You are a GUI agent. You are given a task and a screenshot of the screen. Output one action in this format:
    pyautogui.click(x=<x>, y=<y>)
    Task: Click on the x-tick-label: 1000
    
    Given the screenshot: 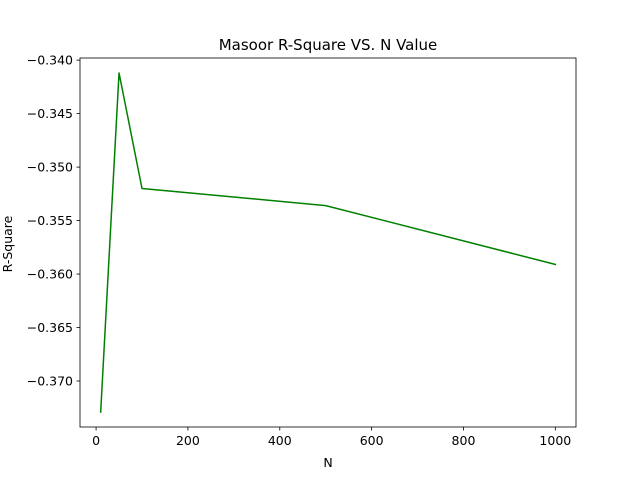 What is the action you would take?
    pyautogui.click(x=555, y=440)
    